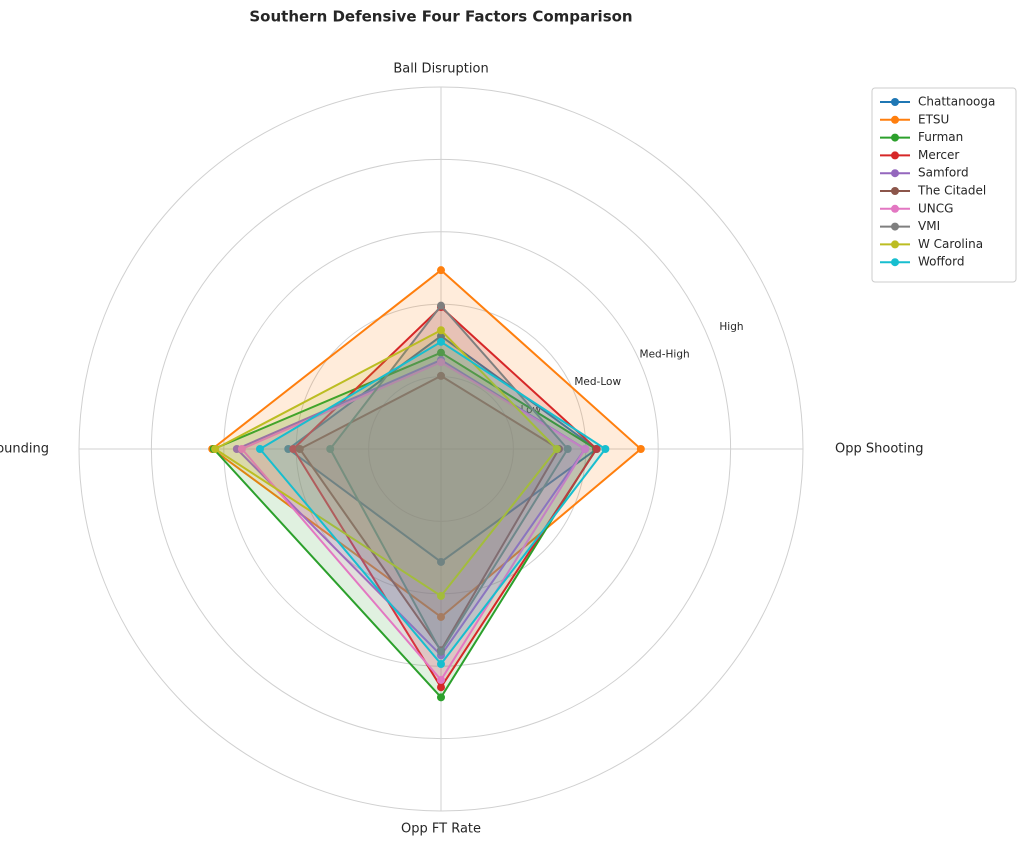 This screenshot has height=844, width=1024. Describe the element at coordinates (951, 191) in the screenshot. I see `legend-label: The Citadel` at that location.